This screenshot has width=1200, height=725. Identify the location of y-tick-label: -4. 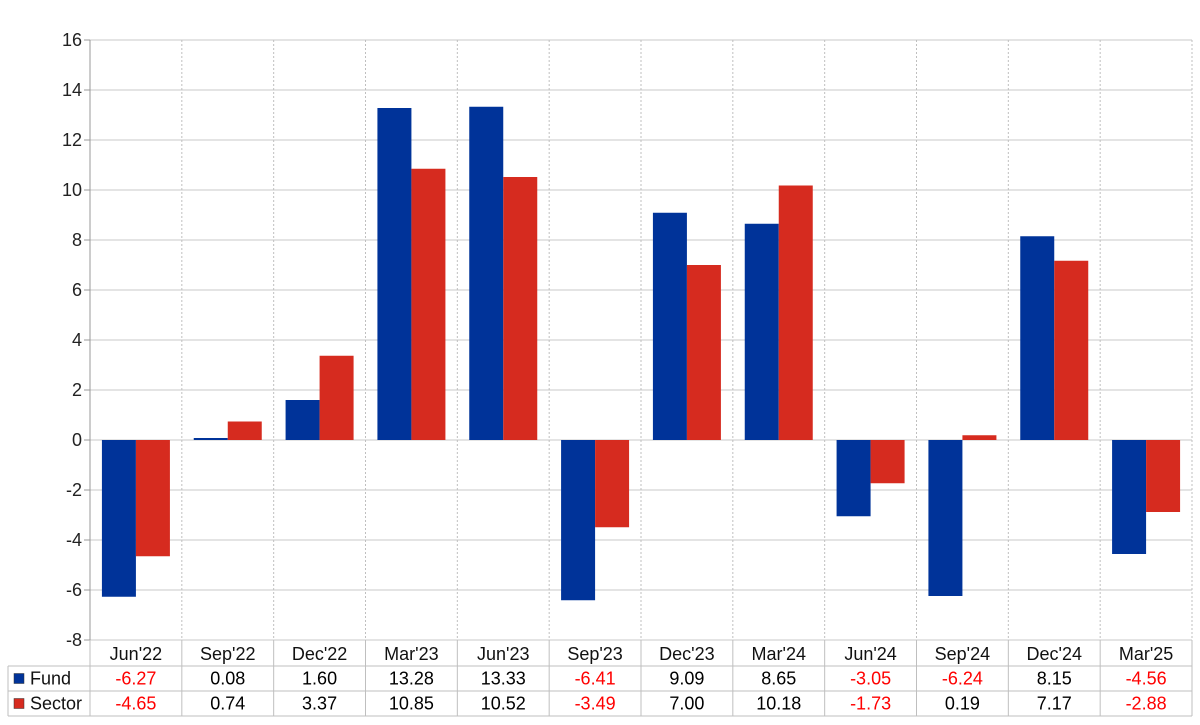
(74, 540).